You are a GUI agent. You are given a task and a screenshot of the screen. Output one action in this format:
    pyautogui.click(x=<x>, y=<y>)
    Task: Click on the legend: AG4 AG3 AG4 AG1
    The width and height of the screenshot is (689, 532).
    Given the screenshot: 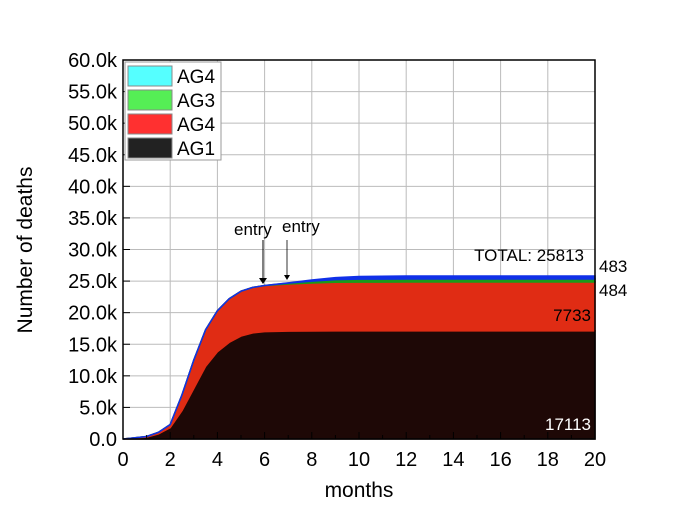 What is the action you would take?
    pyautogui.click(x=173, y=111)
    